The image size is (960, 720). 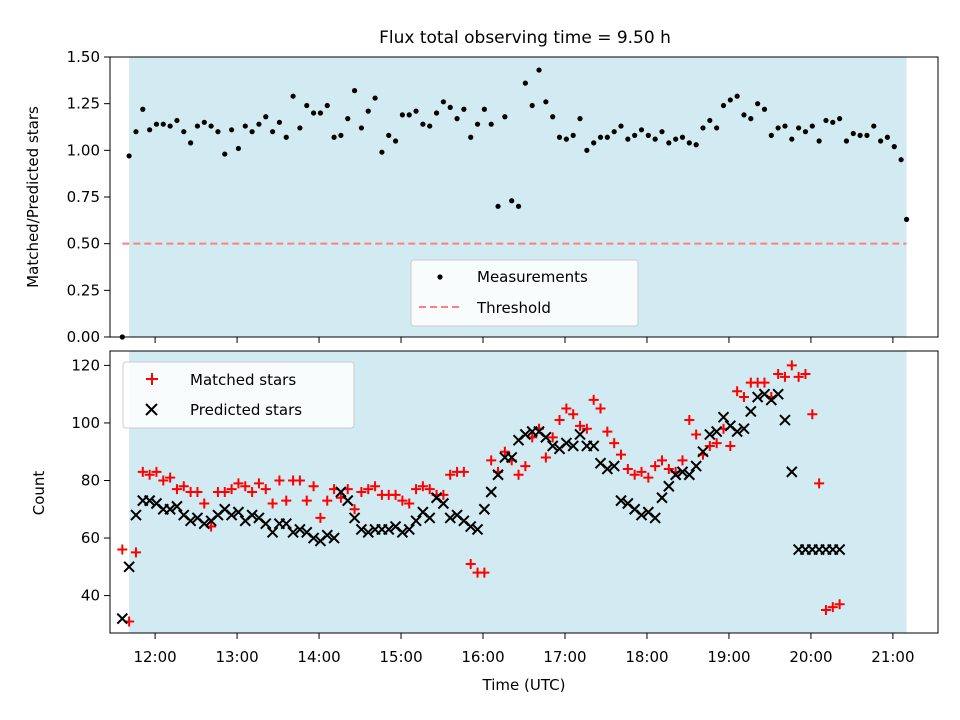 What do you see at coordinates (83, 290) in the screenshot?
I see `top-y-tick-label: 0.25` at bounding box center [83, 290].